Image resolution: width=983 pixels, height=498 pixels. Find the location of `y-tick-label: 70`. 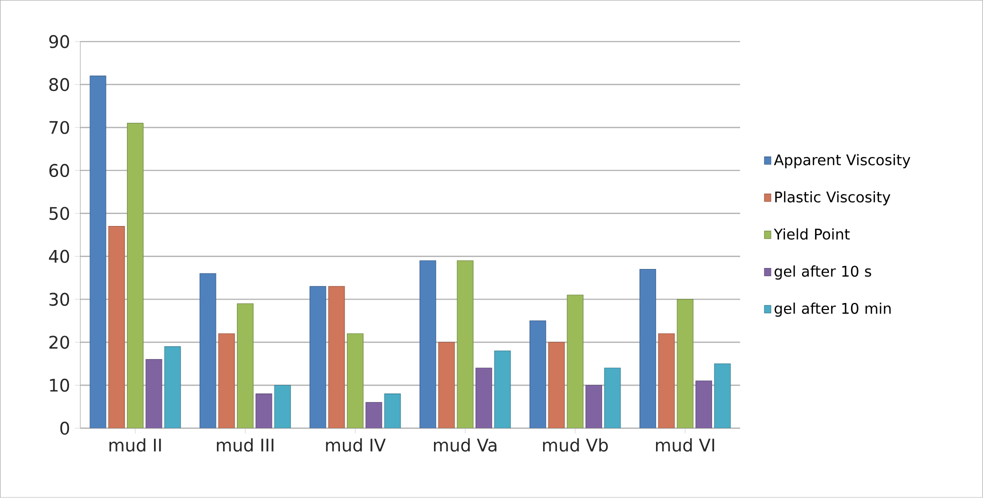

y-tick-label: 70 is located at coordinates (60, 127).